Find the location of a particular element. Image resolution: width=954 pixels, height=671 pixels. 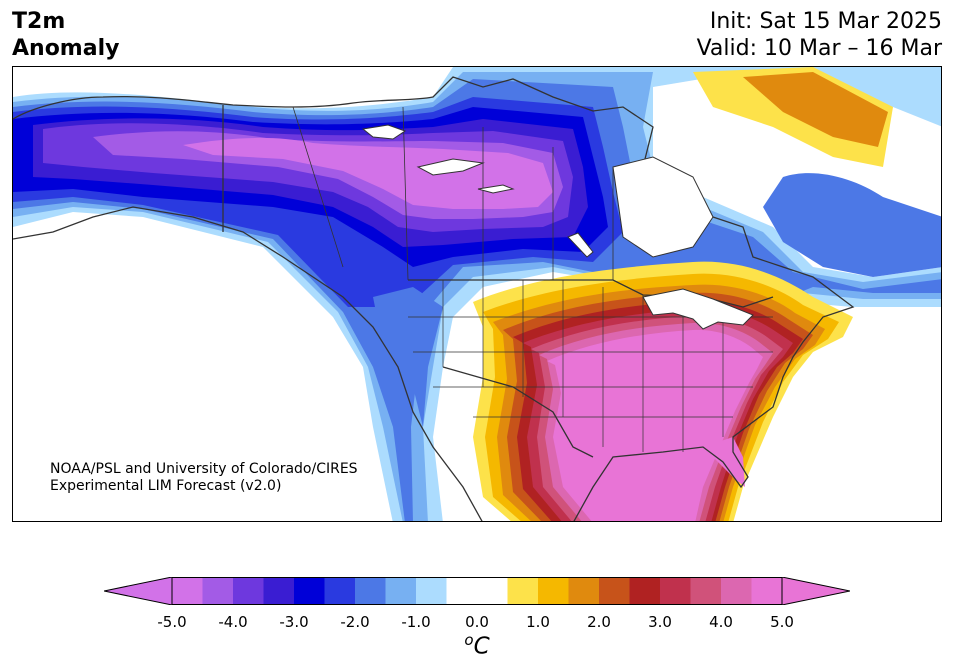

lake-athabasca is located at coordinates (496, 189).